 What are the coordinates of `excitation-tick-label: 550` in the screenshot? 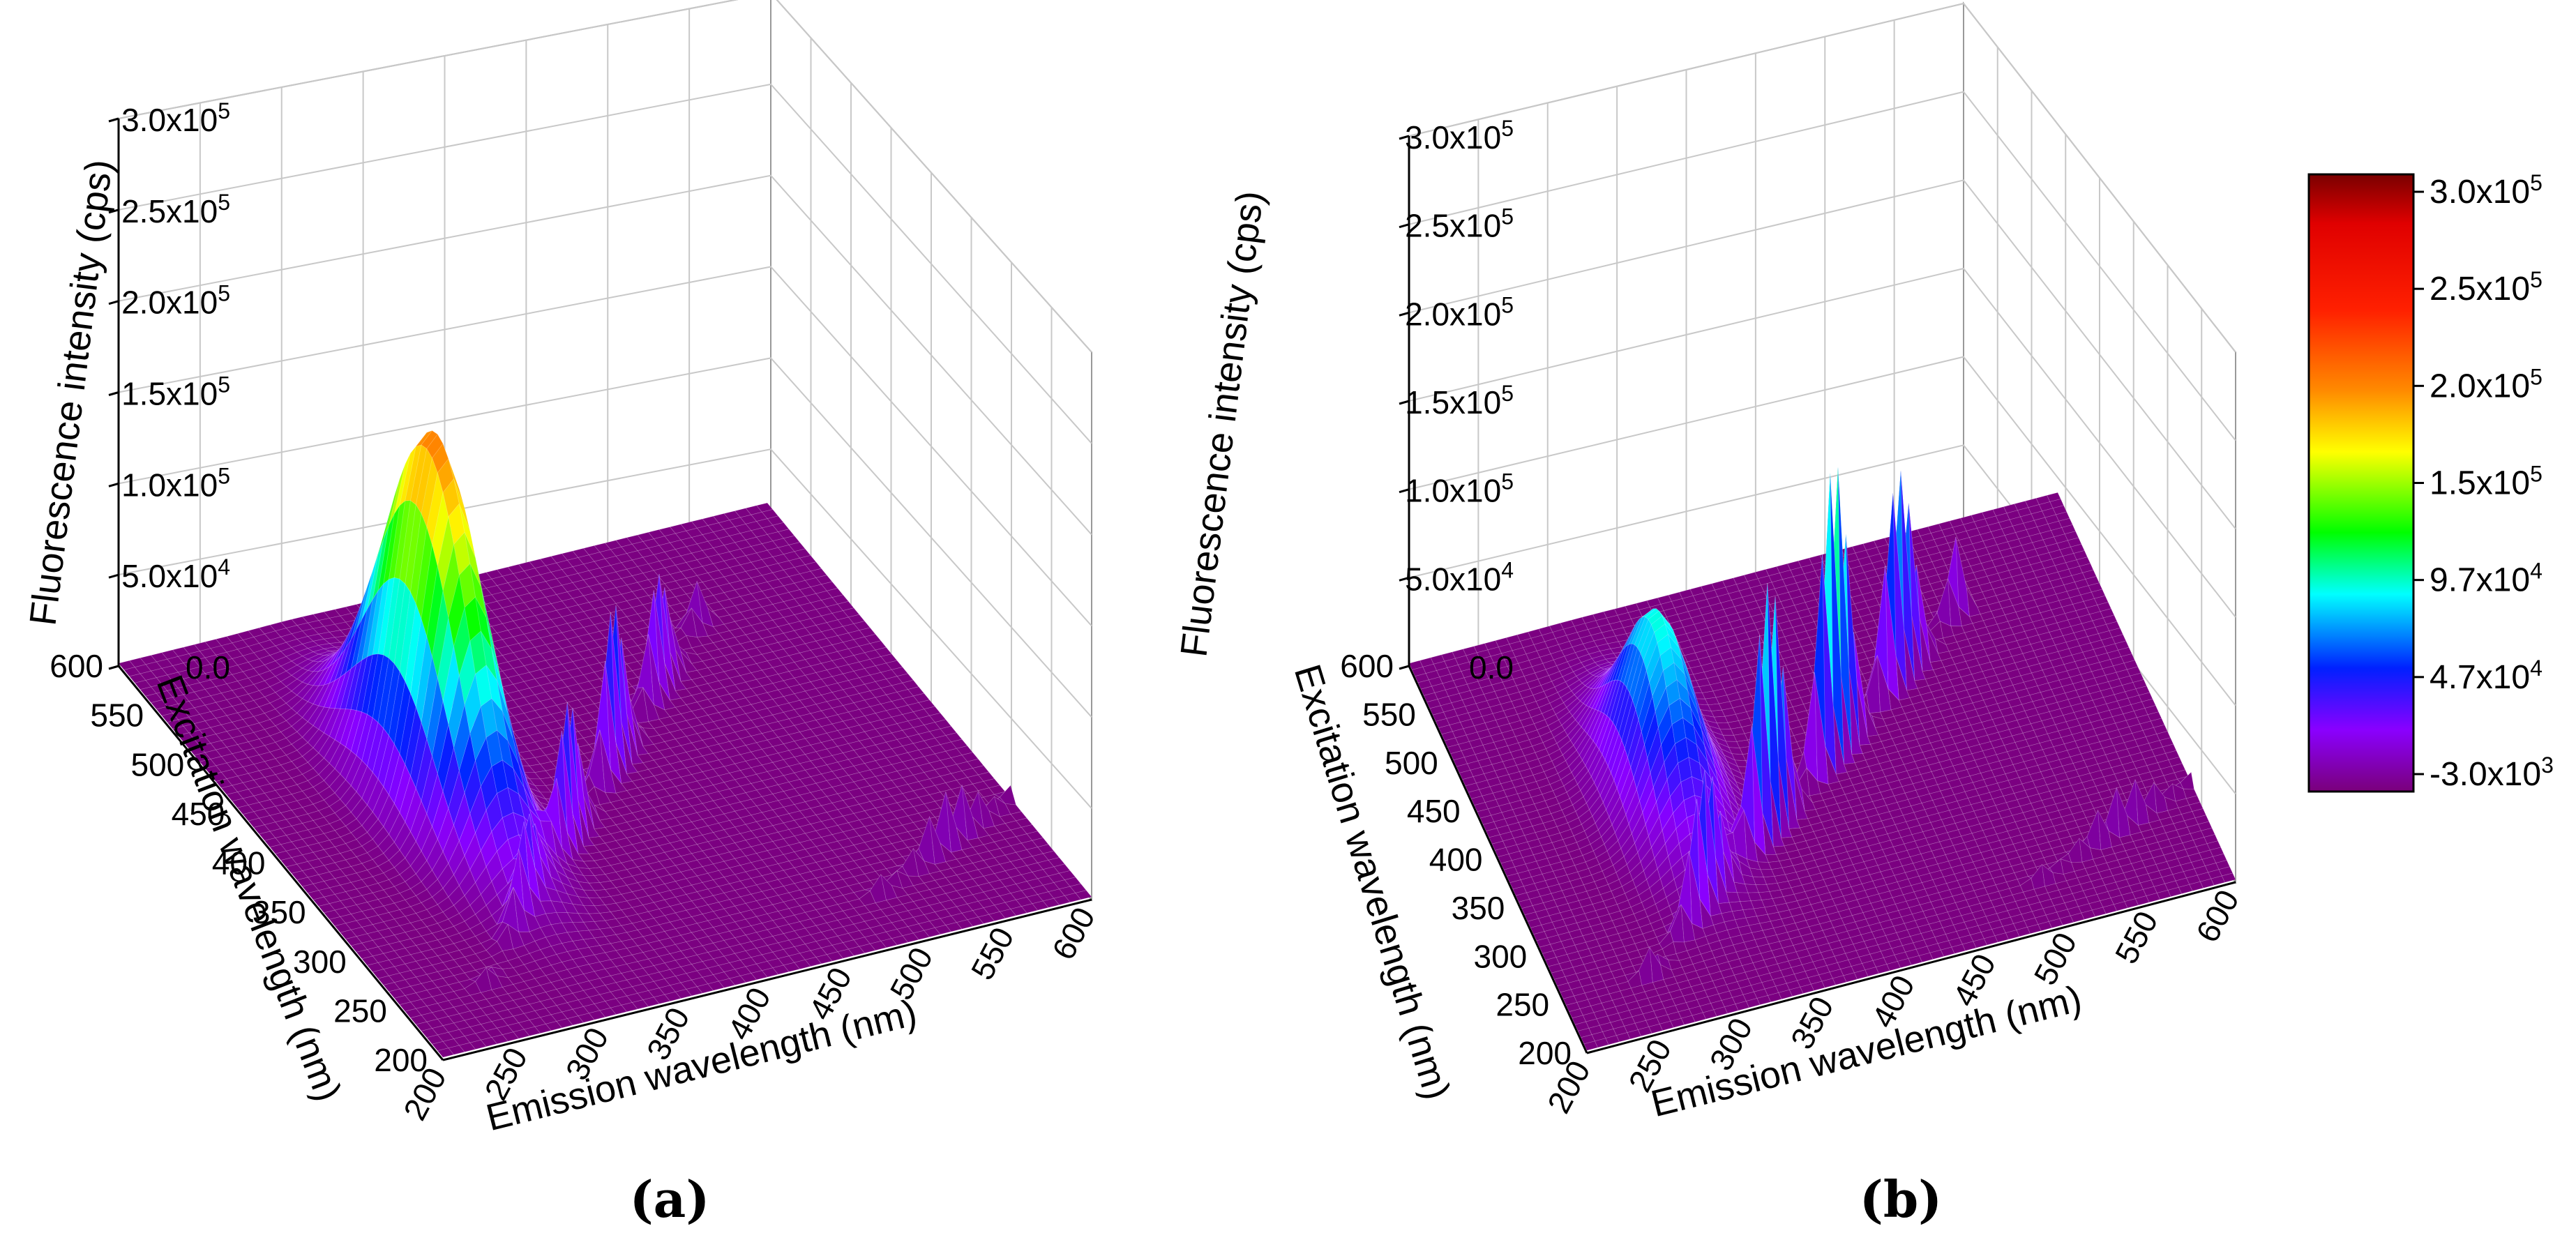 It's located at (117, 715).